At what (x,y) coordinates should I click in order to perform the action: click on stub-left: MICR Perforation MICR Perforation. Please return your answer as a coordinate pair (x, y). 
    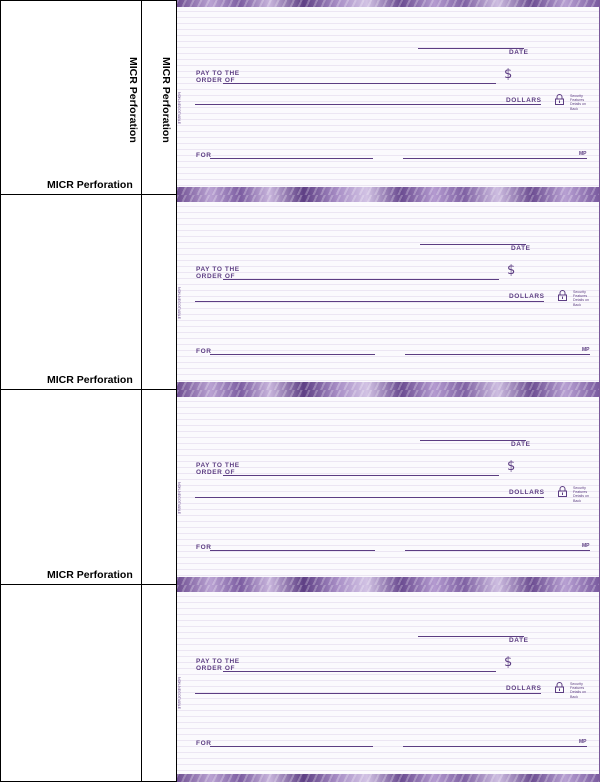
    Looking at the image, I should click on (70, 97).